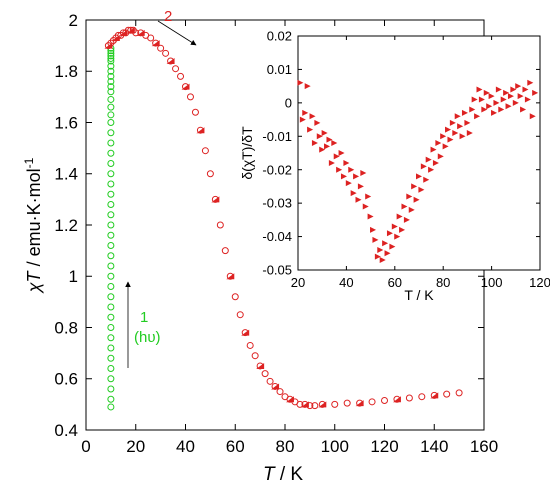 The height and width of the screenshot is (492, 550). I want to click on inset-x-tick-label: 20, so click(298, 282).